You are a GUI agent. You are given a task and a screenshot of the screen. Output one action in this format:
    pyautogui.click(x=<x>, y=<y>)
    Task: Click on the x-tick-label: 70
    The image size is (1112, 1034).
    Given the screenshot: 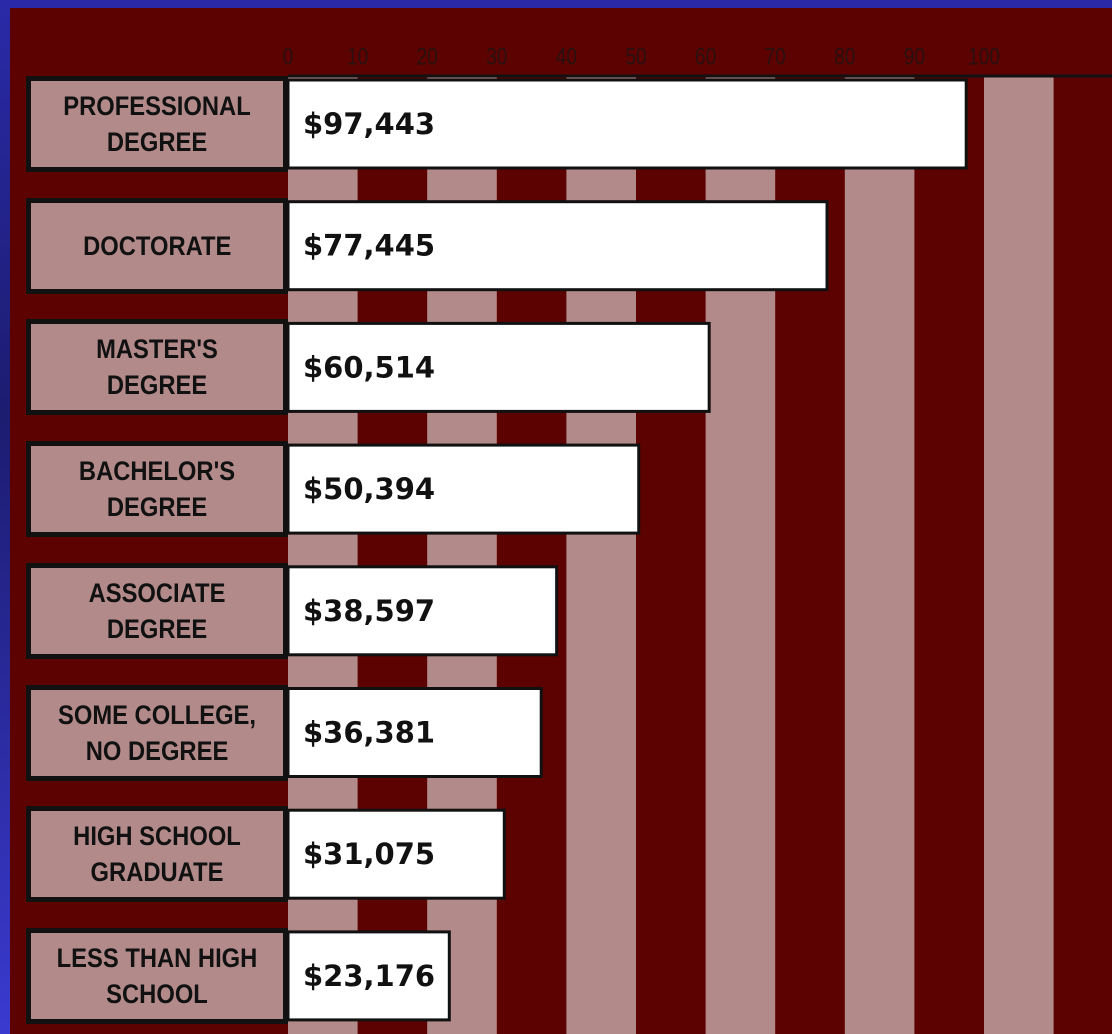 What is the action you would take?
    pyautogui.click(x=775, y=56)
    